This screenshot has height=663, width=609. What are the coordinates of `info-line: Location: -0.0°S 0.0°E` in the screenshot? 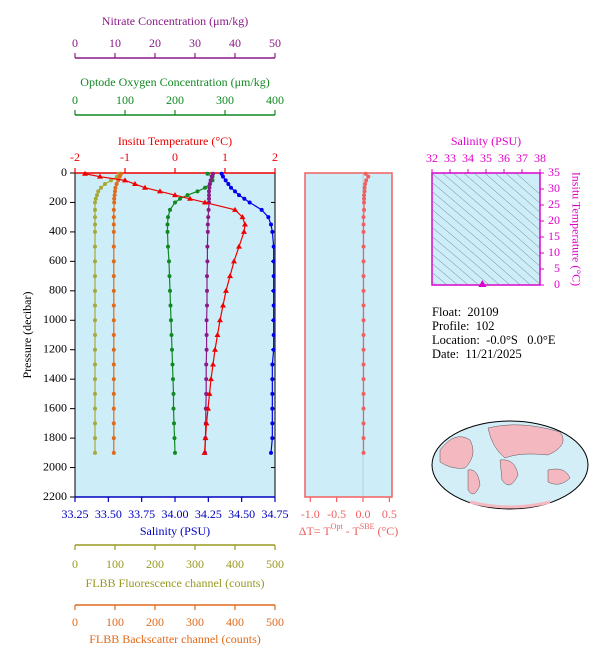 It's located at (494, 340).